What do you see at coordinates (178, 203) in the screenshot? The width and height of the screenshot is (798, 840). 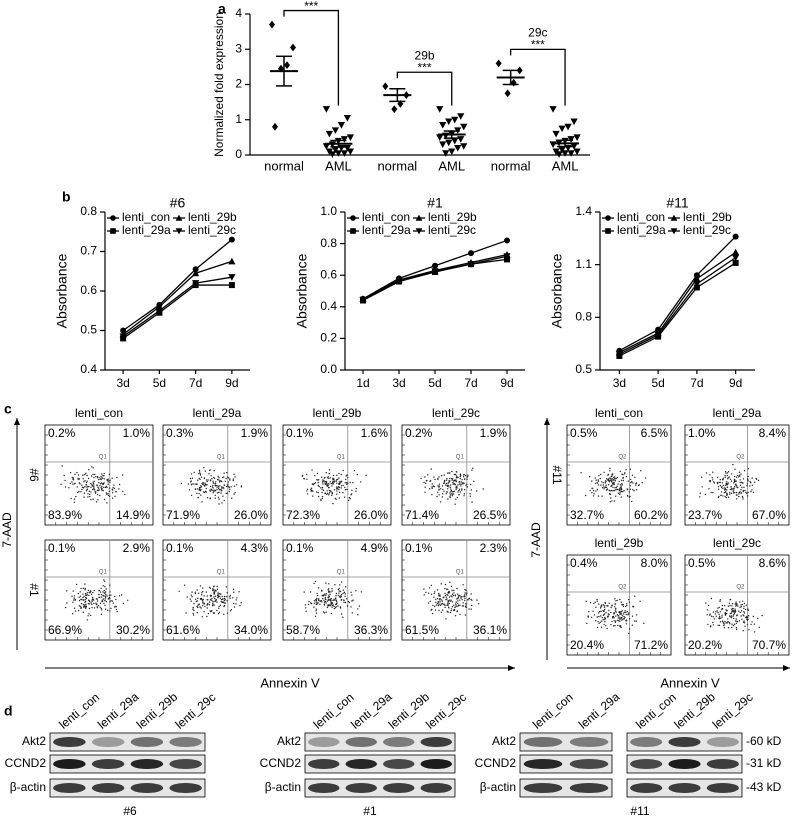 I see `chart-title: #6` at bounding box center [178, 203].